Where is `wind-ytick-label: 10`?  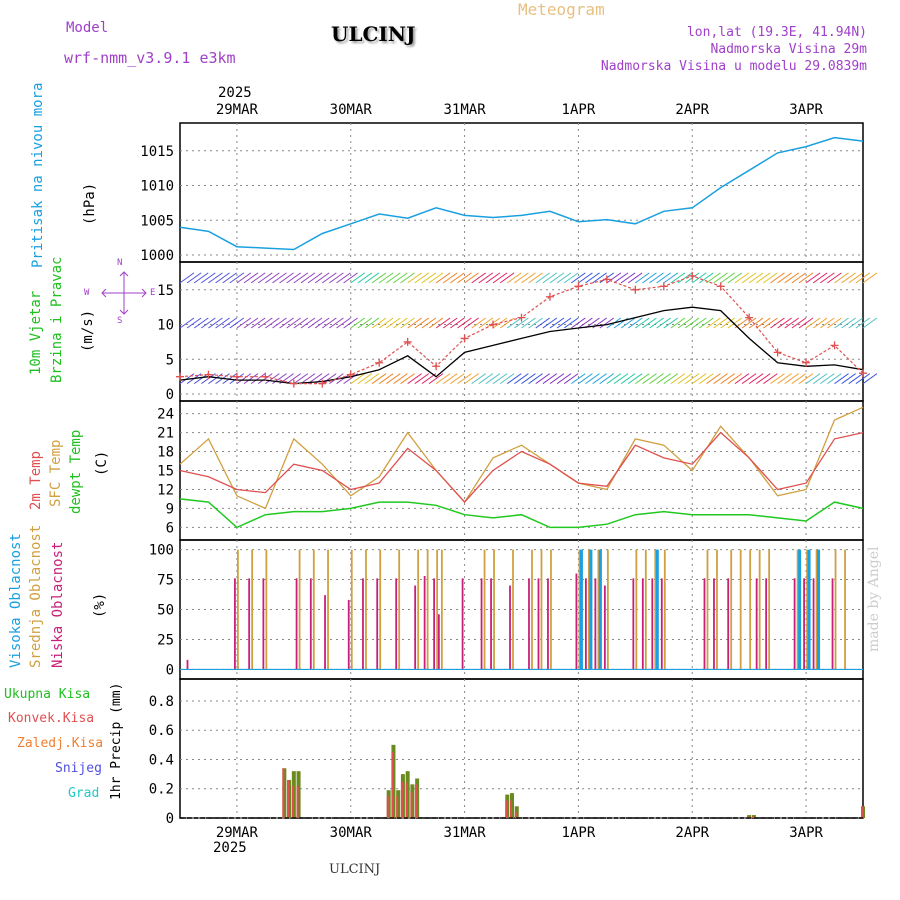 wind-ytick-label: 10 is located at coordinates (165, 326).